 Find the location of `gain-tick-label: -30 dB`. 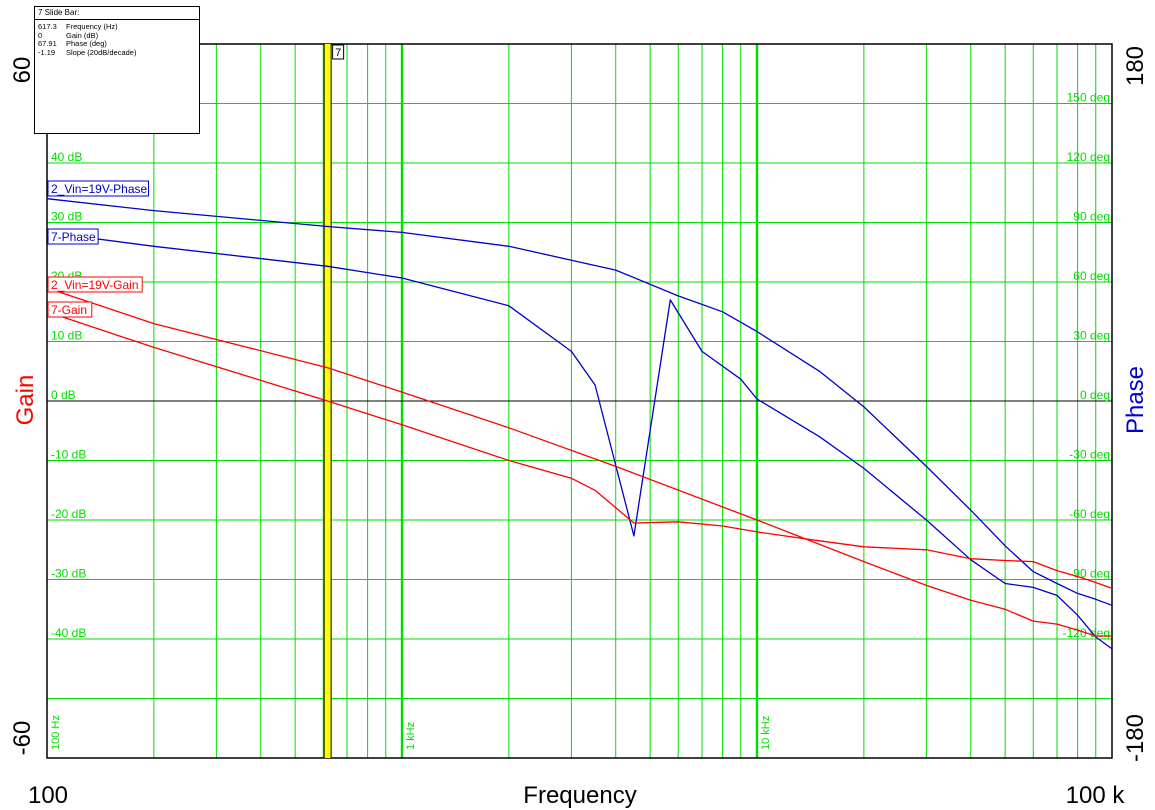

gain-tick-label: -30 dB is located at coordinates (68, 574).